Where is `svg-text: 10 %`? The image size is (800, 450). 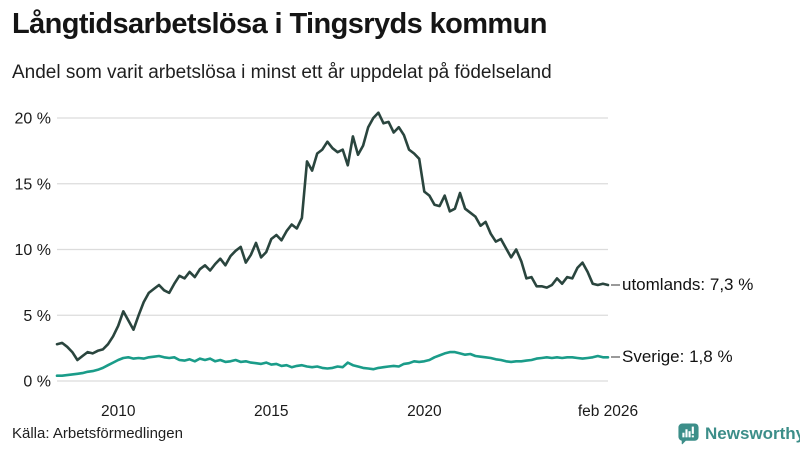 svg-text: 10 % is located at coordinates (33, 250).